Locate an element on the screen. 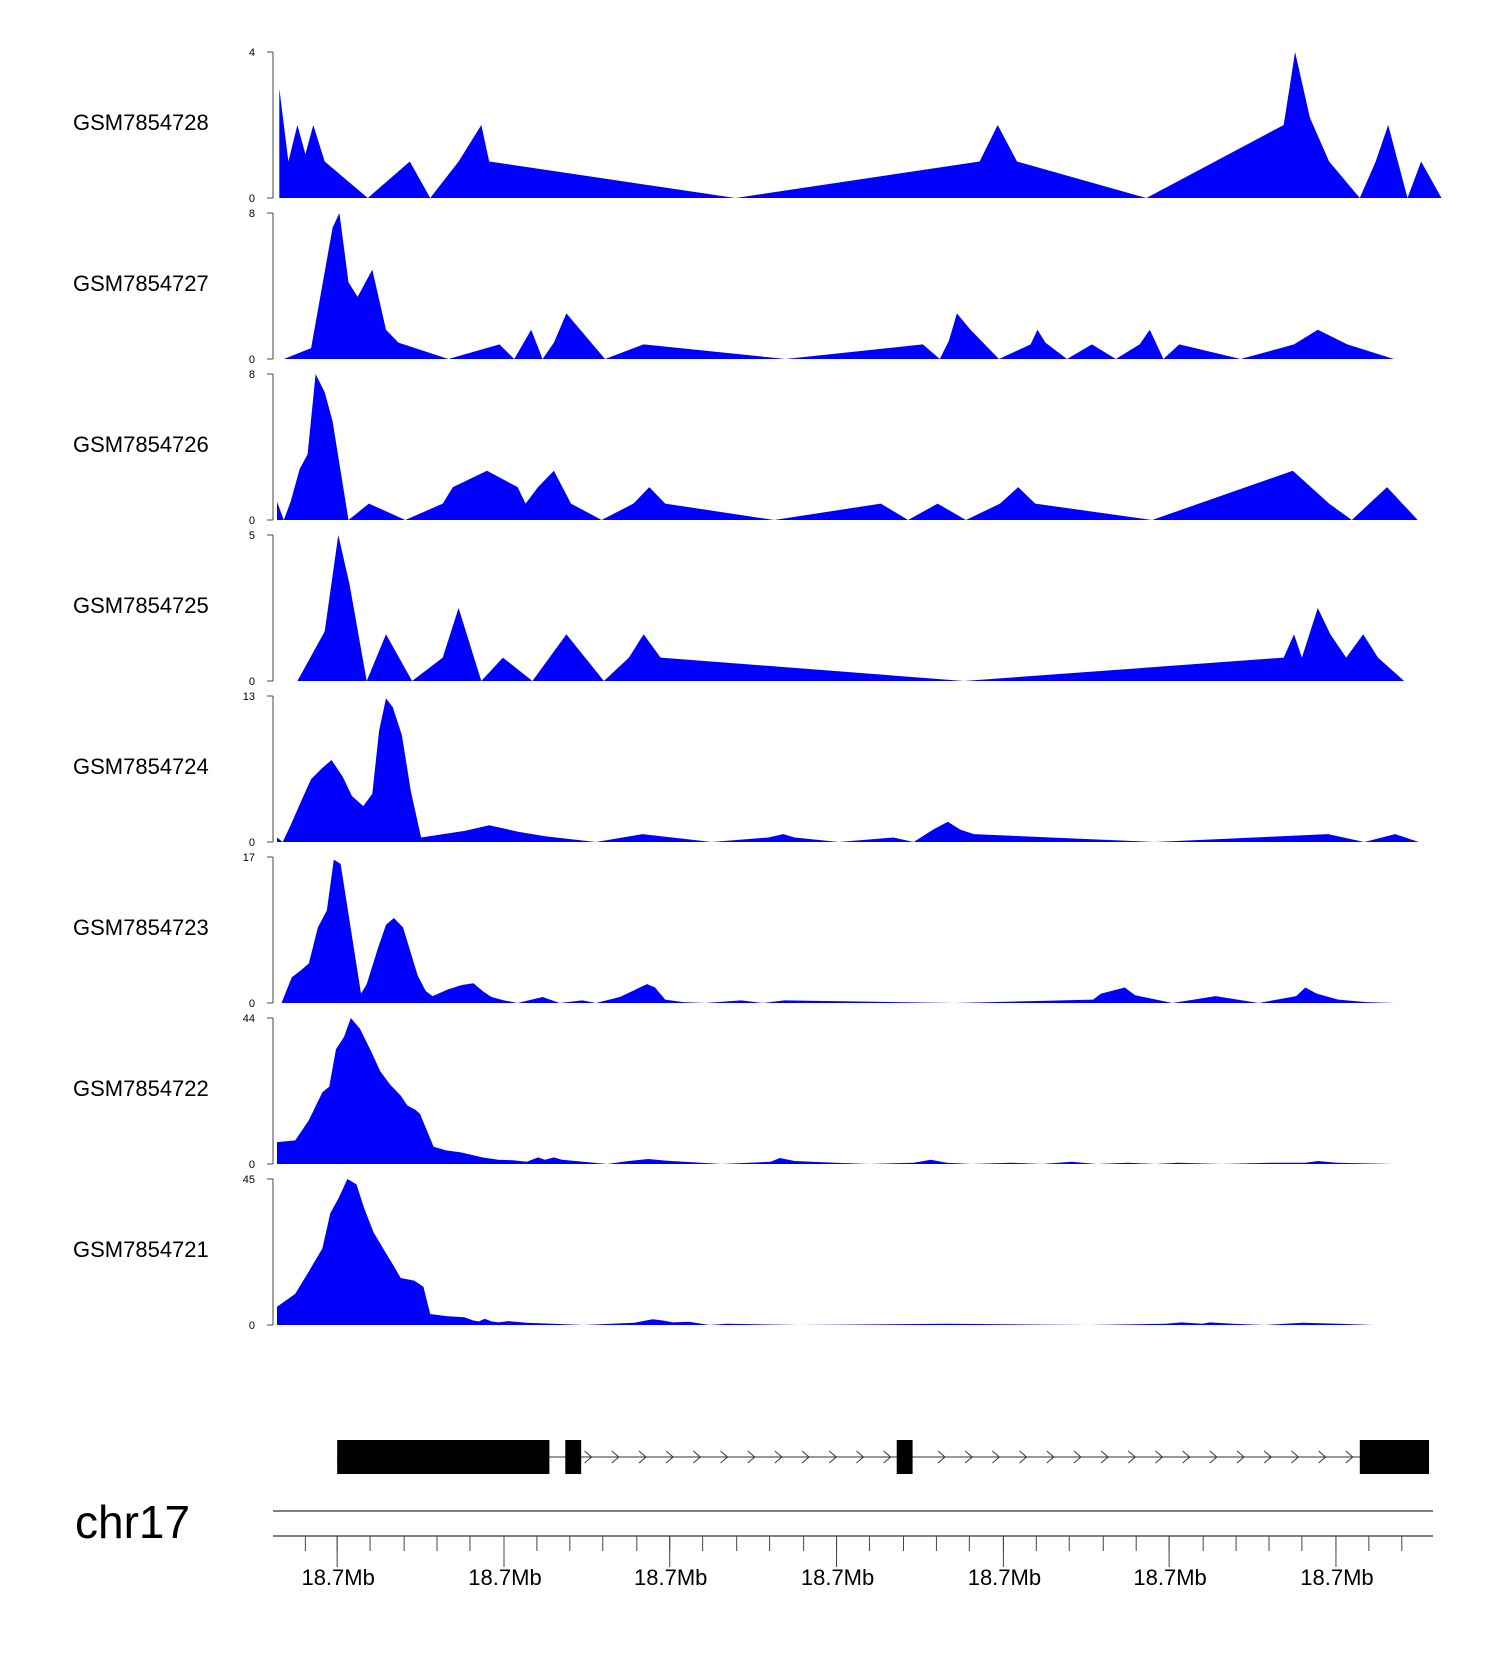  chromosome-label: chr17 is located at coordinates (132, 1522).